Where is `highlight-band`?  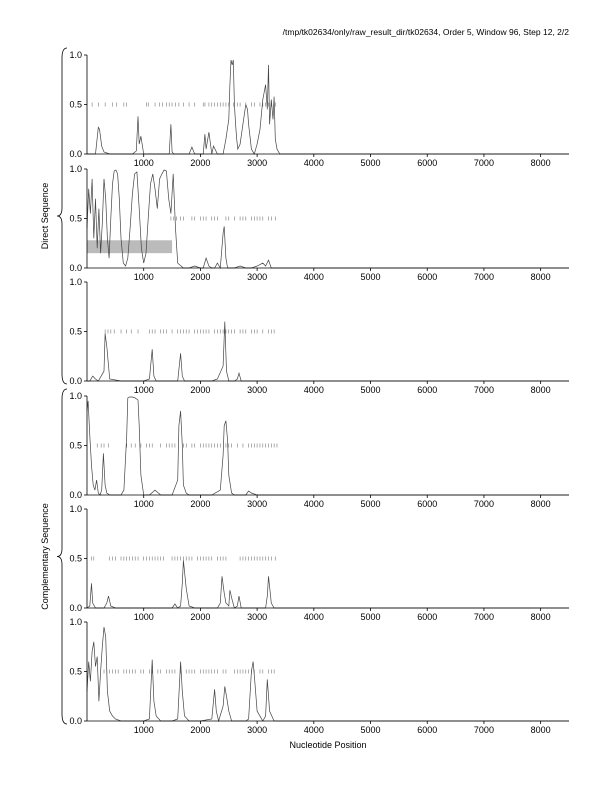
highlight-band is located at coordinates (130, 247).